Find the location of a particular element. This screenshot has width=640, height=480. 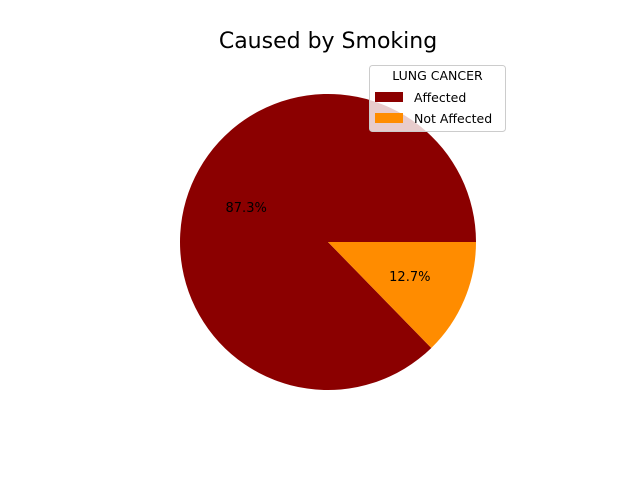

legend: LUNG CANCER Affected Not Affected is located at coordinates (437, 98).